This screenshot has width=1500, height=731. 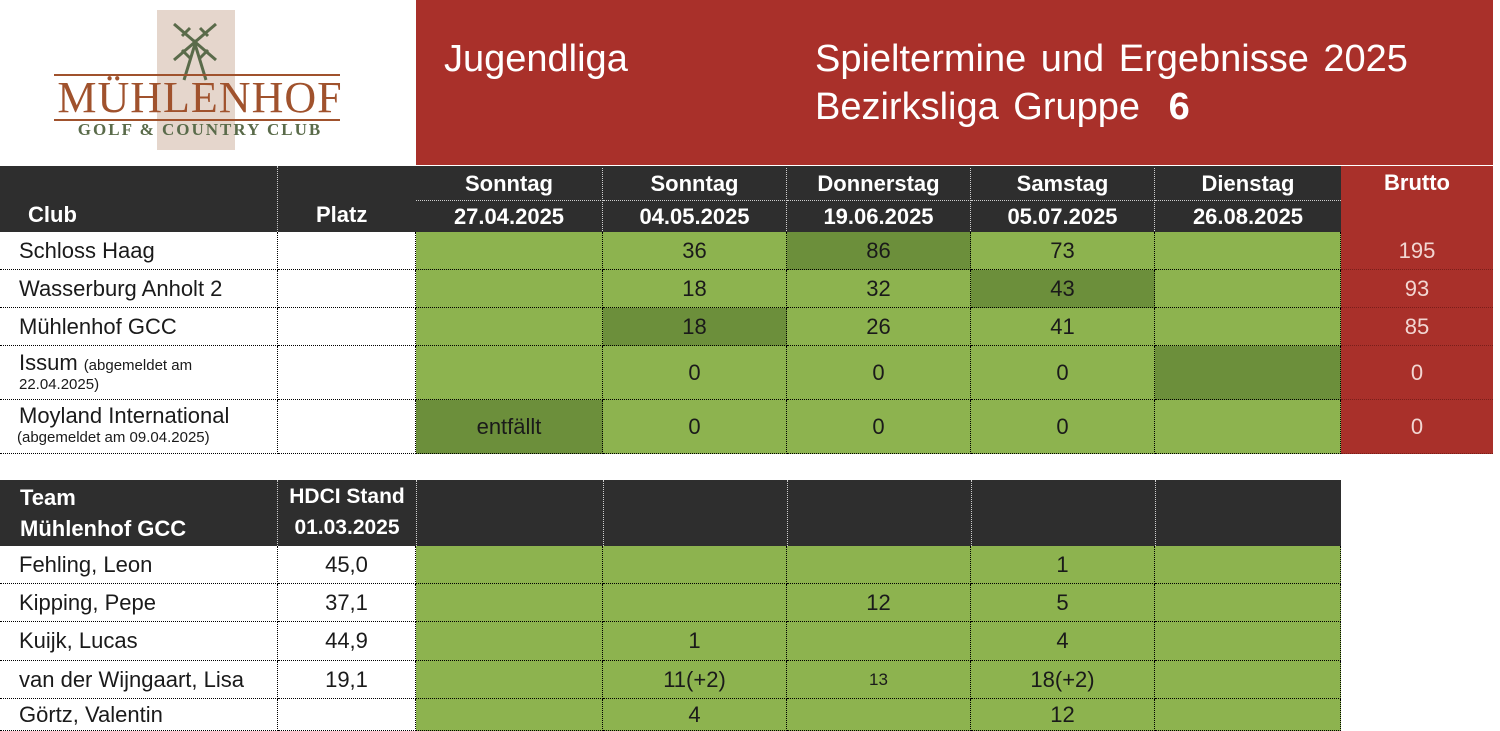 What do you see at coordinates (879, 327) in the screenshot?
I see `score-cell: 26` at bounding box center [879, 327].